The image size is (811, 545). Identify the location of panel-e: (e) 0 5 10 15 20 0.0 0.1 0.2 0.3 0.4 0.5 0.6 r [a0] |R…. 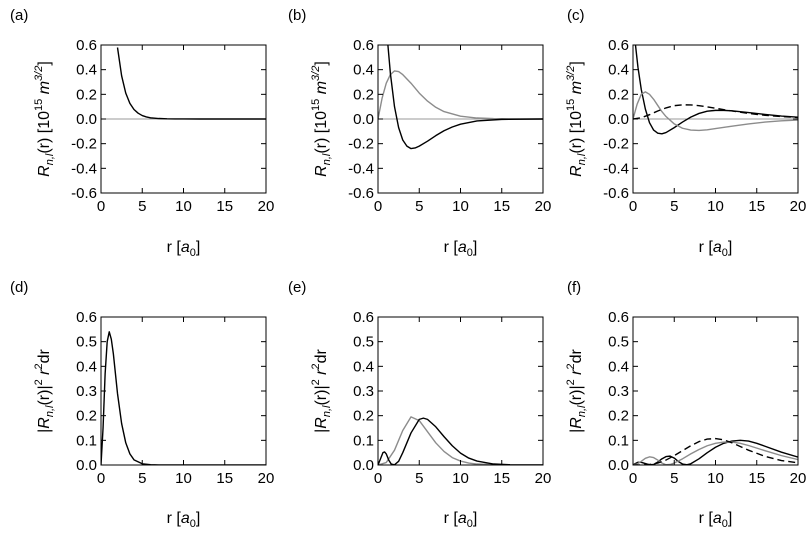
(419, 404).